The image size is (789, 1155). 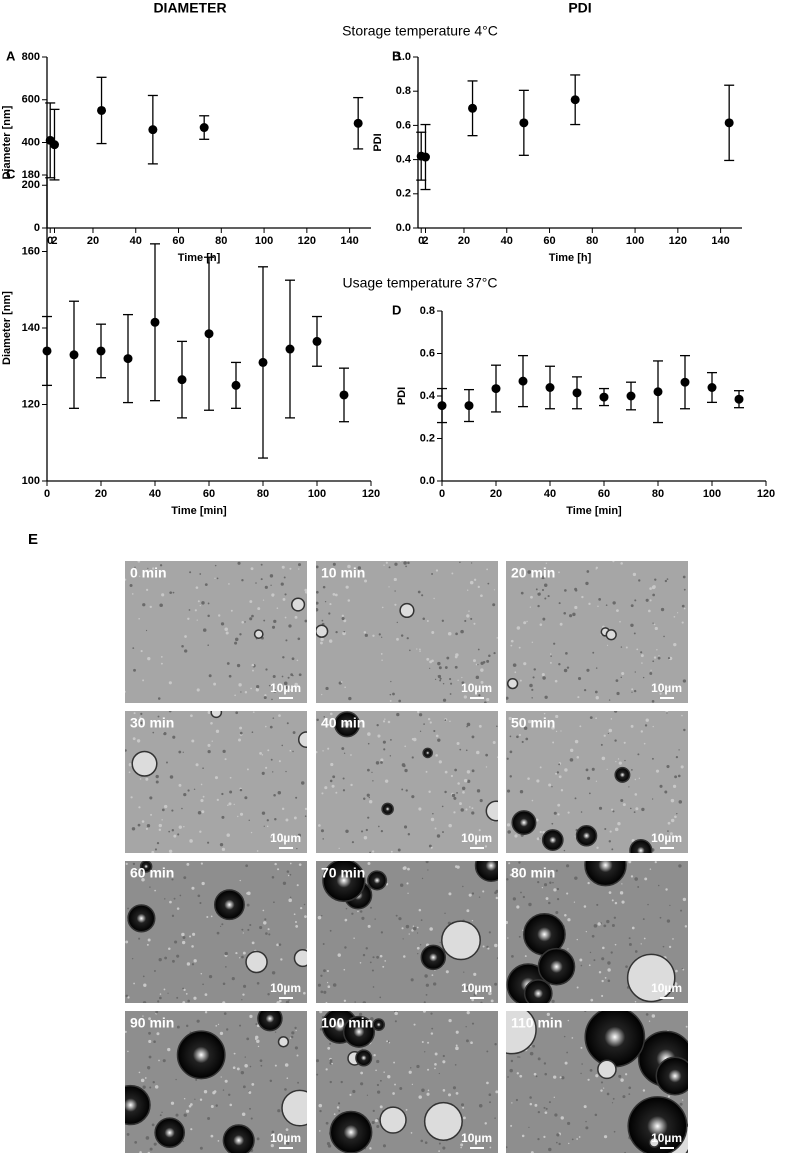 I want to click on x-tick-label: 60, so click(x=604, y=494).